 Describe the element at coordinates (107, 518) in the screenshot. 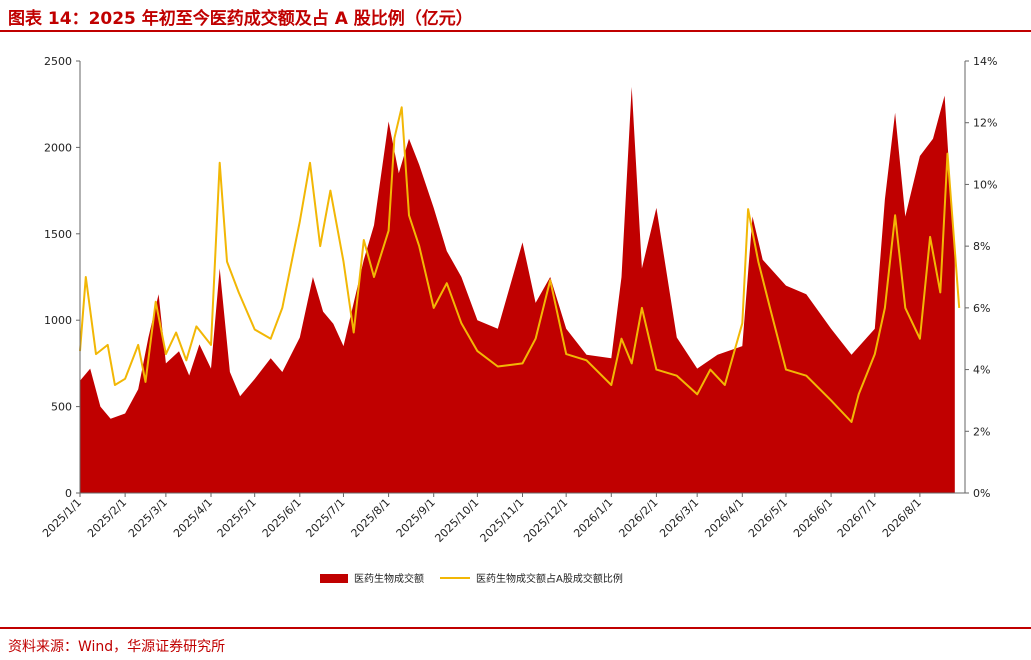

I see `x-tick-label: 2025/2/1` at that location.